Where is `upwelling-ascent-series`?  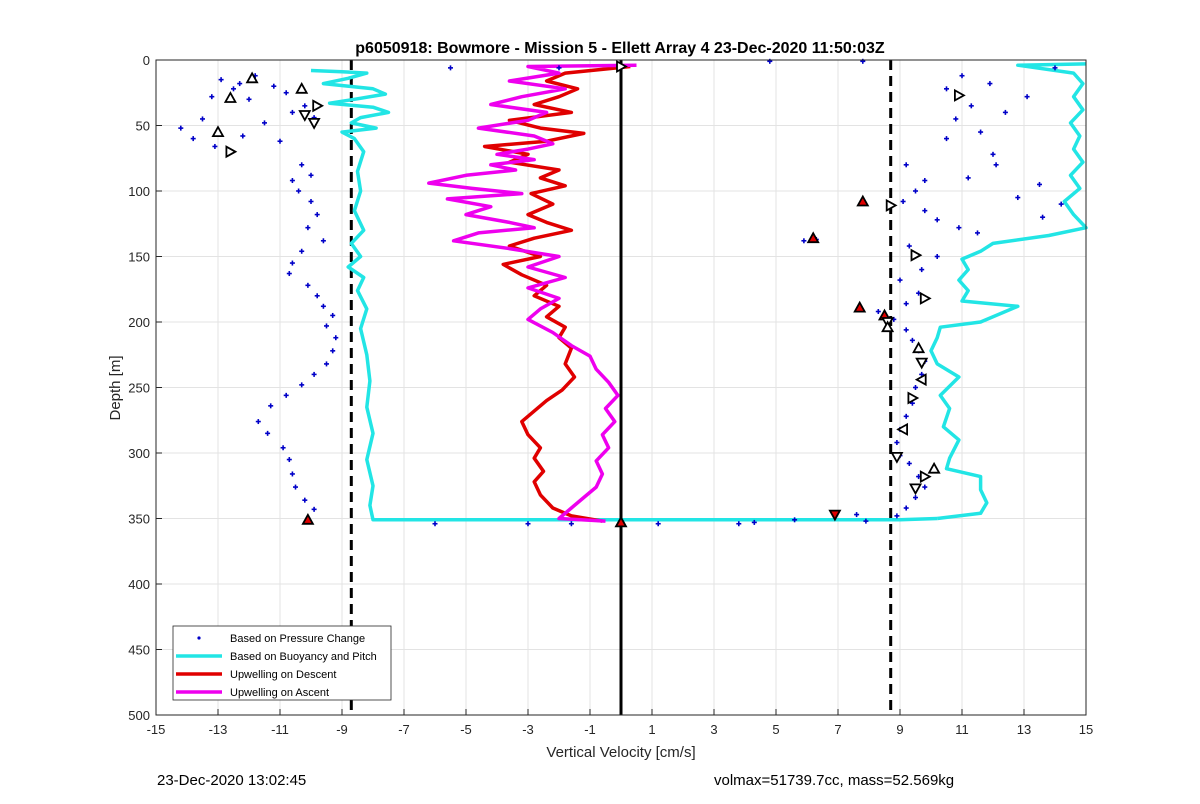 upwelling-ascent-series is located at coordinates (532, 293).